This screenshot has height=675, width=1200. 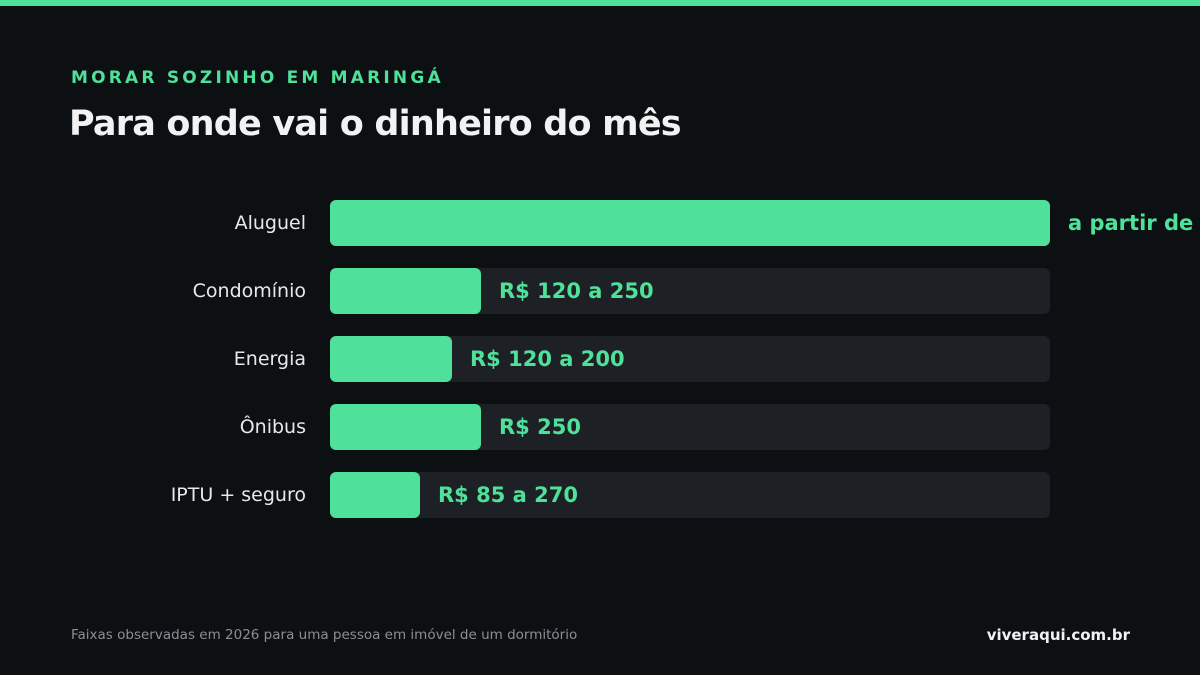 What do you see at coordinates (600, 427) in the screenshot?
I see `chart-row: Ônibus R$ 250` at bounding box center [600, 427].